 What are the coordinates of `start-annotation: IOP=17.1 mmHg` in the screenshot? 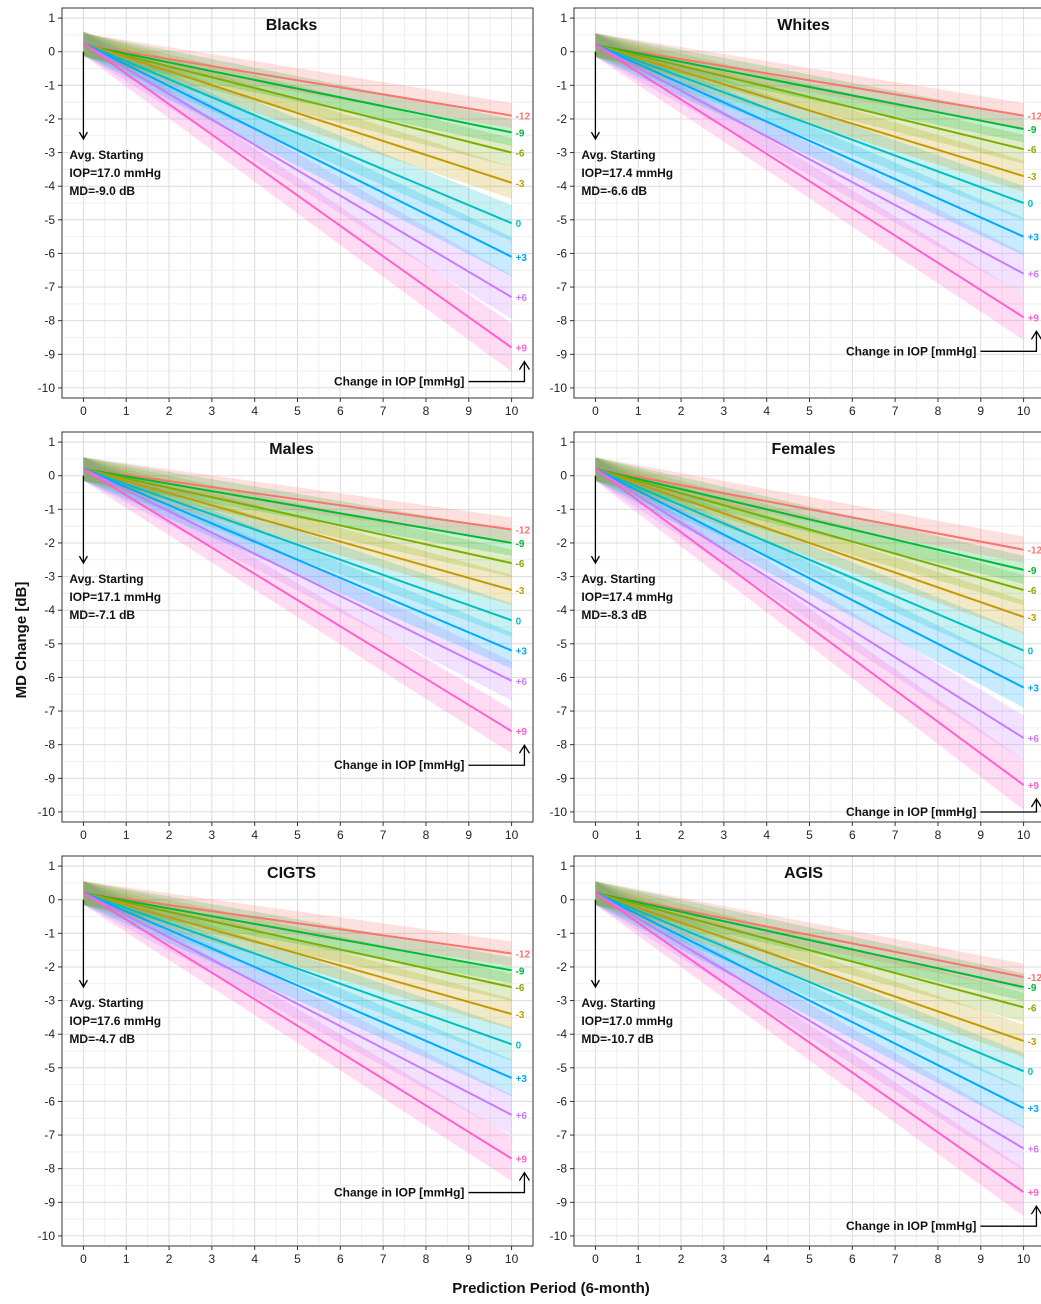 It's located at (115, 597).